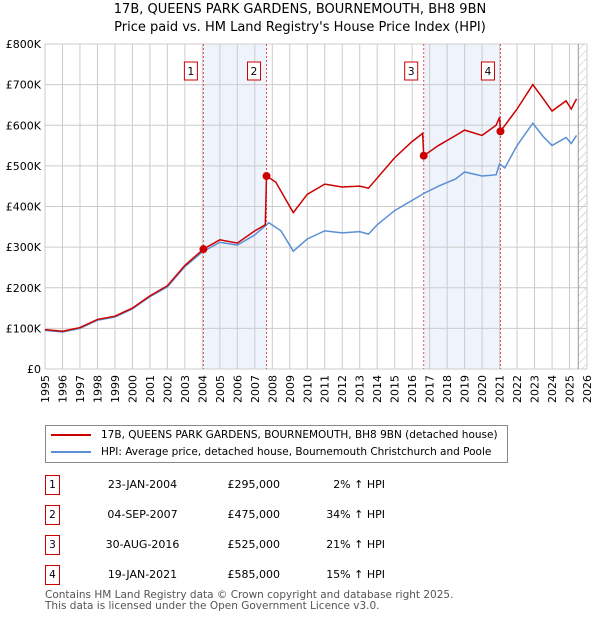  What do you see at coordinates (24, 44) in the screenshot?
I see `y-tick-label: £800K` at bounding box center [24, 44].